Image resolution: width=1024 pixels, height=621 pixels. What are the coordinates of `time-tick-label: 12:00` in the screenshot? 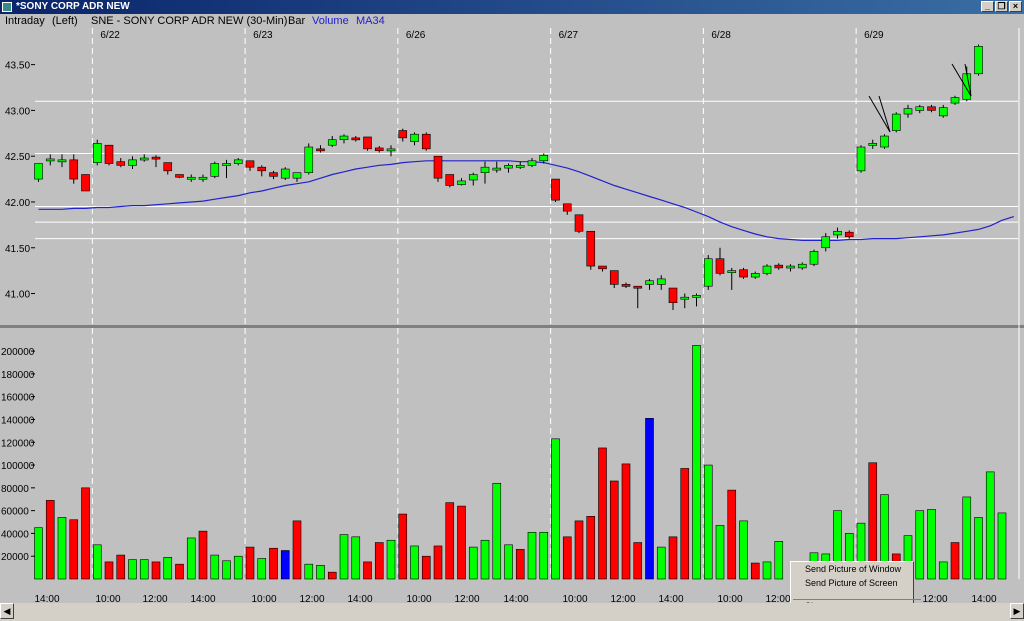 It's located at (934, 599).